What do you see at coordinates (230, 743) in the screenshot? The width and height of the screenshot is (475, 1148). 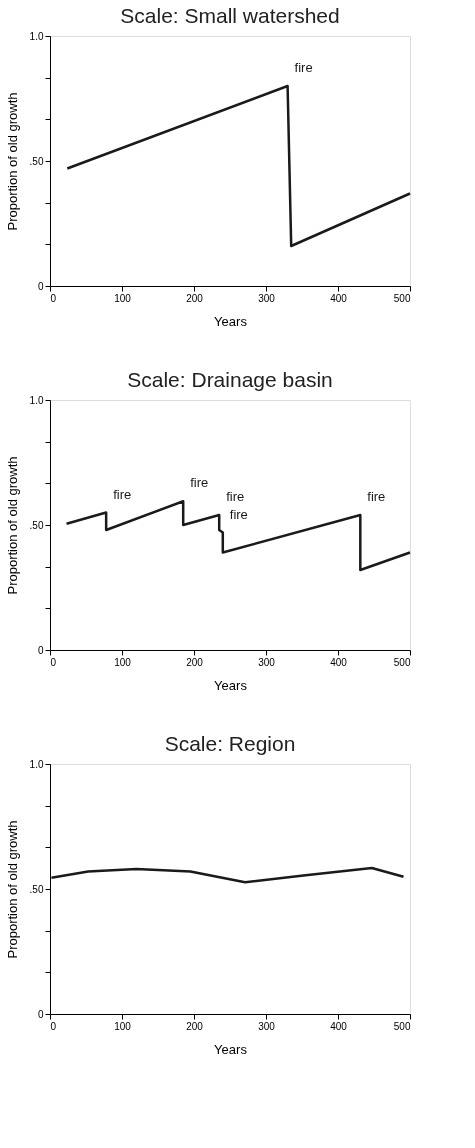 I see `chart-title: Scale: Region` at bounding box center [230, 743].